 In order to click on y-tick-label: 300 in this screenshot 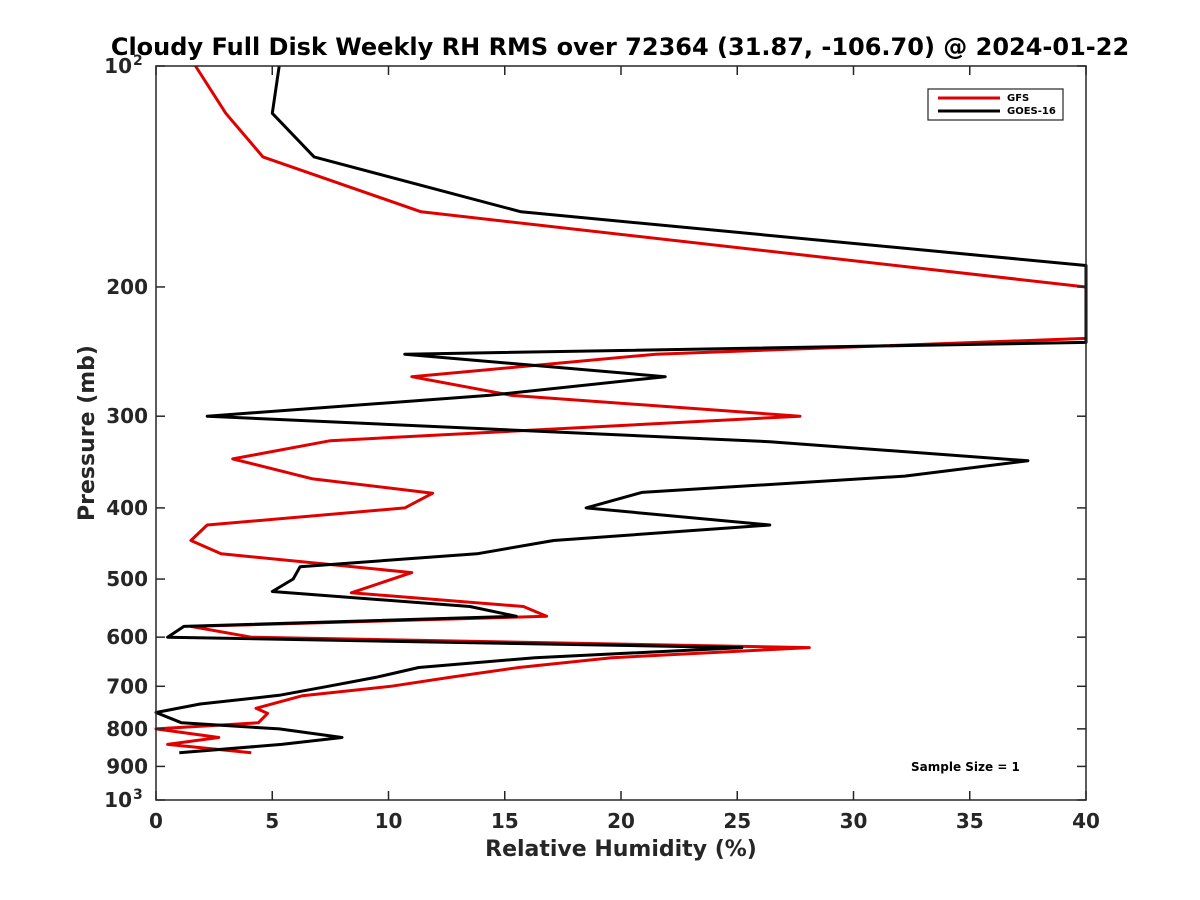, I will do `click(127, 416)`.